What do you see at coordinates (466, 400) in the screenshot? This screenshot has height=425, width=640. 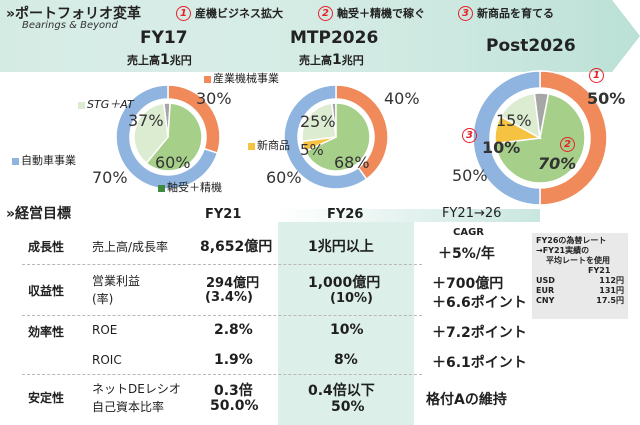 I see `row-chg: 格付Aの維持` at bounding box center [466, 400].